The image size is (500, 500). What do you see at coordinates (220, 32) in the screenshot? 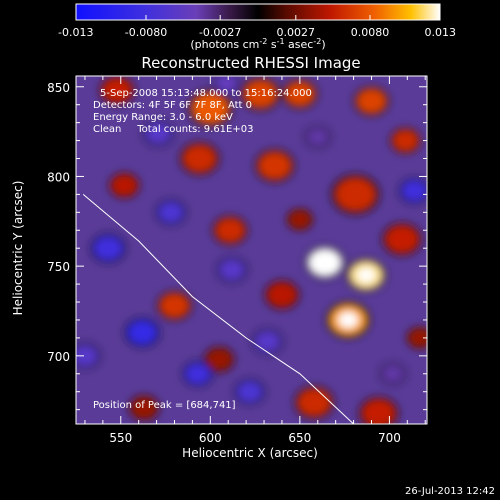
I see `colorbar-tick-label: -0.0027` at bounding box center [220, 32].